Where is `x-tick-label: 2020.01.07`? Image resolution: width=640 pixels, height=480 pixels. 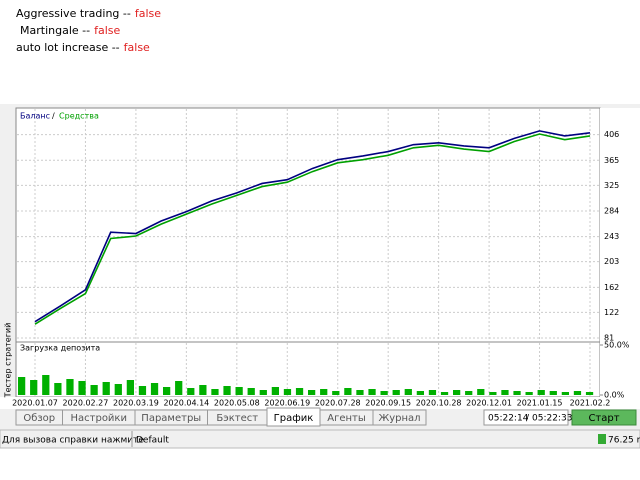 x-tick-label: 2020.01.07 is located at coordinates (35, 403).